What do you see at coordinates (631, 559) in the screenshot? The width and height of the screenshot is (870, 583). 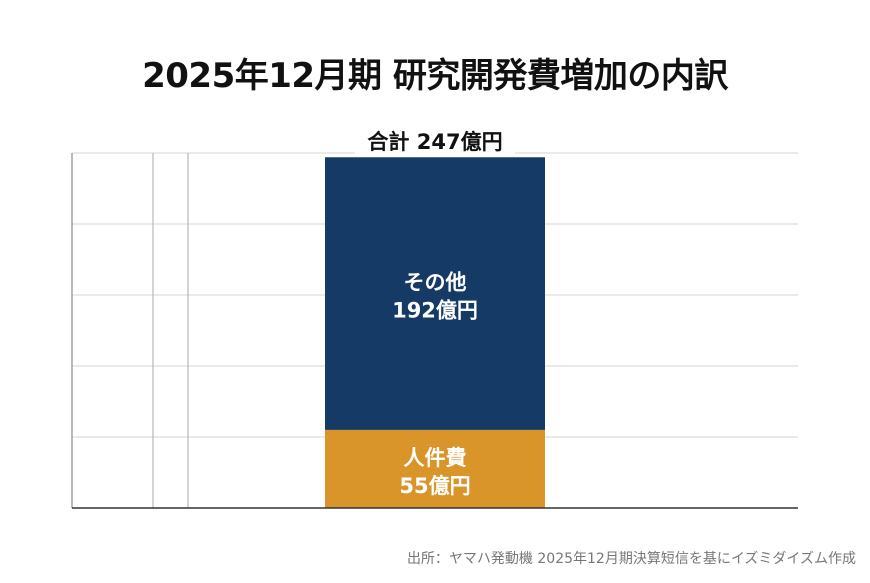 I see `source-note: 出所：ヤマハ発動機 2025年12月期決算短信を基にイズミダイズム作成` at bounding box center [631, 559].